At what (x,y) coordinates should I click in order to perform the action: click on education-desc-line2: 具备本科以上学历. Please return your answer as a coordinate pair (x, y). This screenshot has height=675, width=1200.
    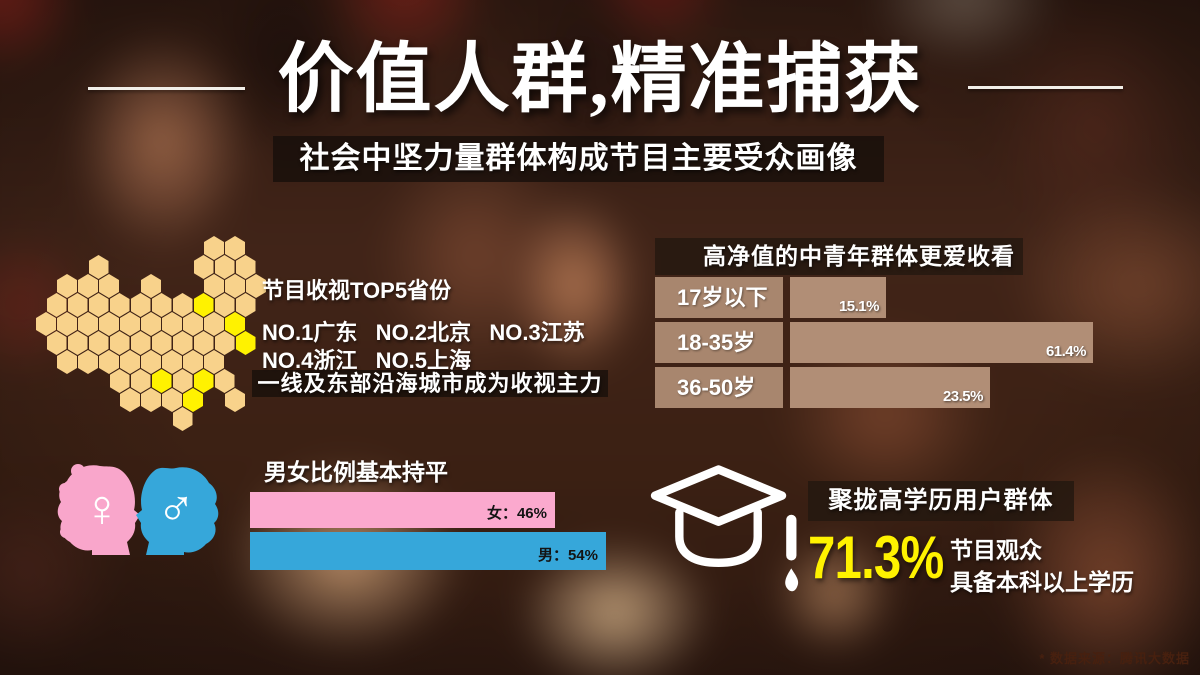
    Looking at the image, I should click on (1042, 582).